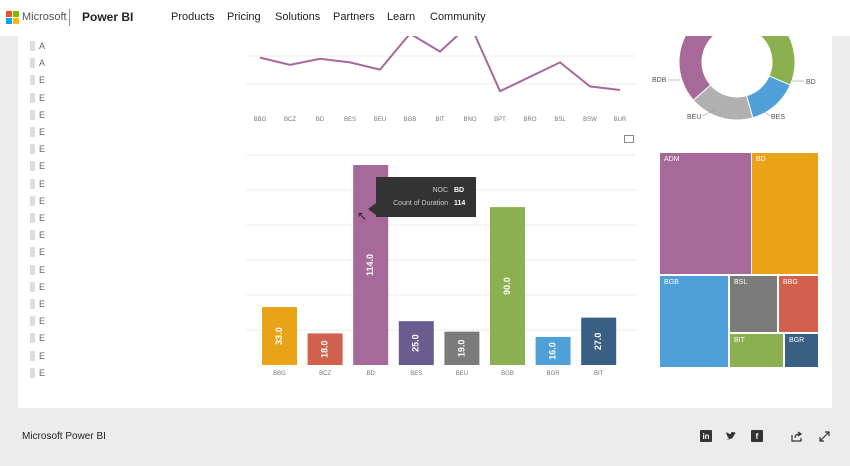 The height and width of the screenshot is (466, 850). Describe the element at coordinates (529, 120) in the screenshot. I see `x-tick-label: BRO` at that location.